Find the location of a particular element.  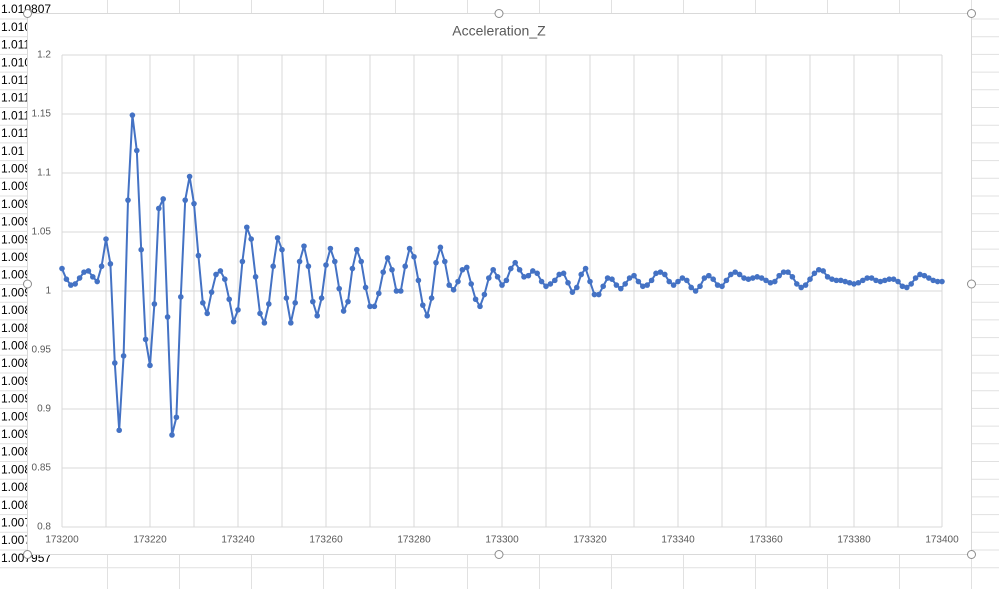

x-tick-label: 173400 is located at coordinates (942, 540).